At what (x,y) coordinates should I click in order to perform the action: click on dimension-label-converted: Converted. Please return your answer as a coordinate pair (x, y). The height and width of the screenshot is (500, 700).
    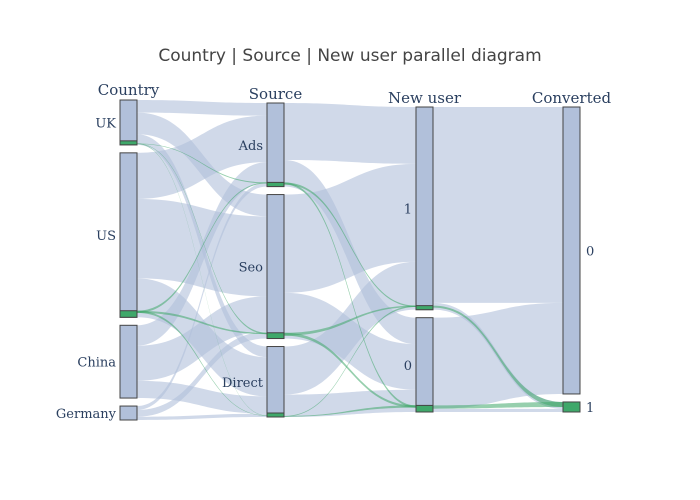
    Looking at the image, I should click on (572, 98).